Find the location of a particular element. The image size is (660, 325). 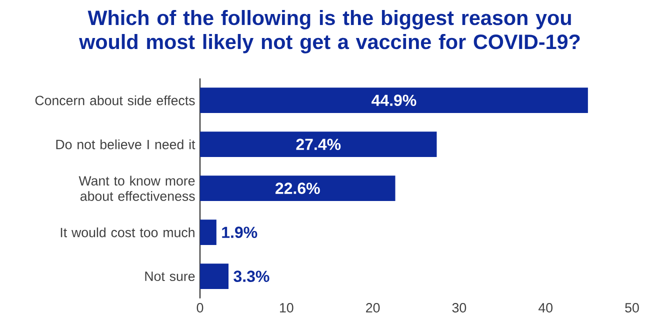

y-tick-label: Not sure is located at coordinates (170, 276).